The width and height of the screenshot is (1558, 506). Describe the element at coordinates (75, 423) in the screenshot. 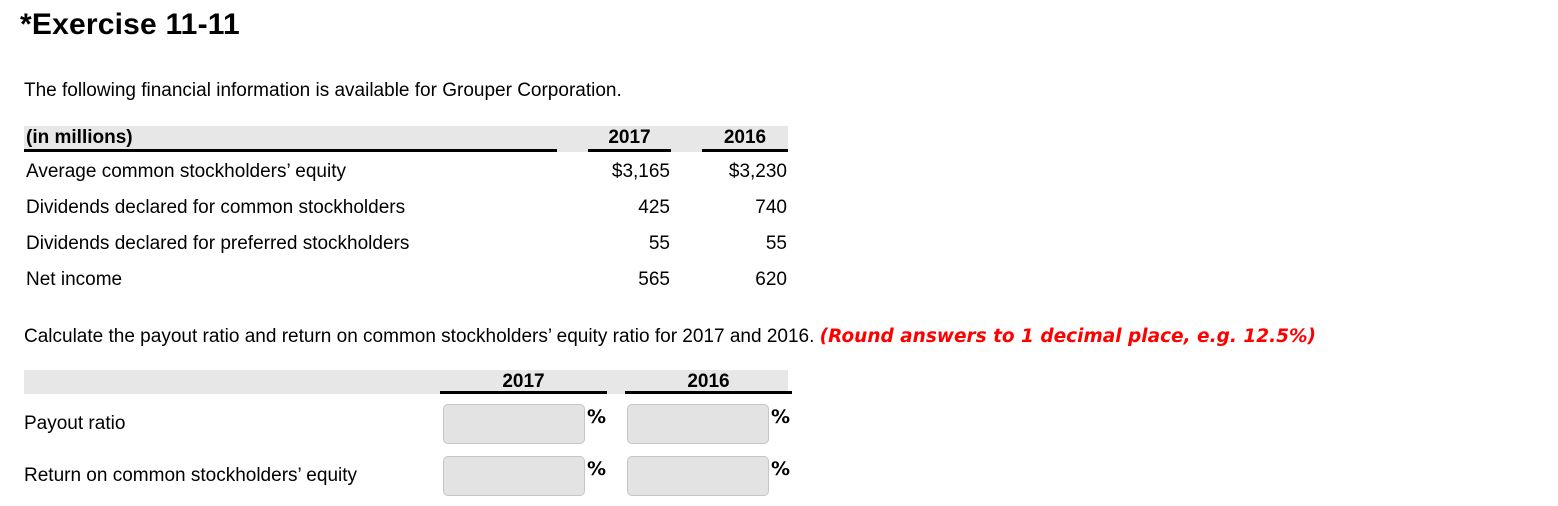

I see `answer-row-label-payout-ratio: Payout ratio` at that location.